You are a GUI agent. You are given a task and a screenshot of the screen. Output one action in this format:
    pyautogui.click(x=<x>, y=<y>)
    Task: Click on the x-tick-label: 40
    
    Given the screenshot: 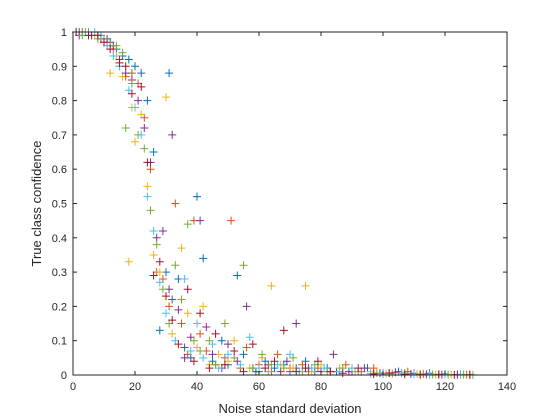 What is the action you would take?
    pyautogui.click(x=197, y=387)
    